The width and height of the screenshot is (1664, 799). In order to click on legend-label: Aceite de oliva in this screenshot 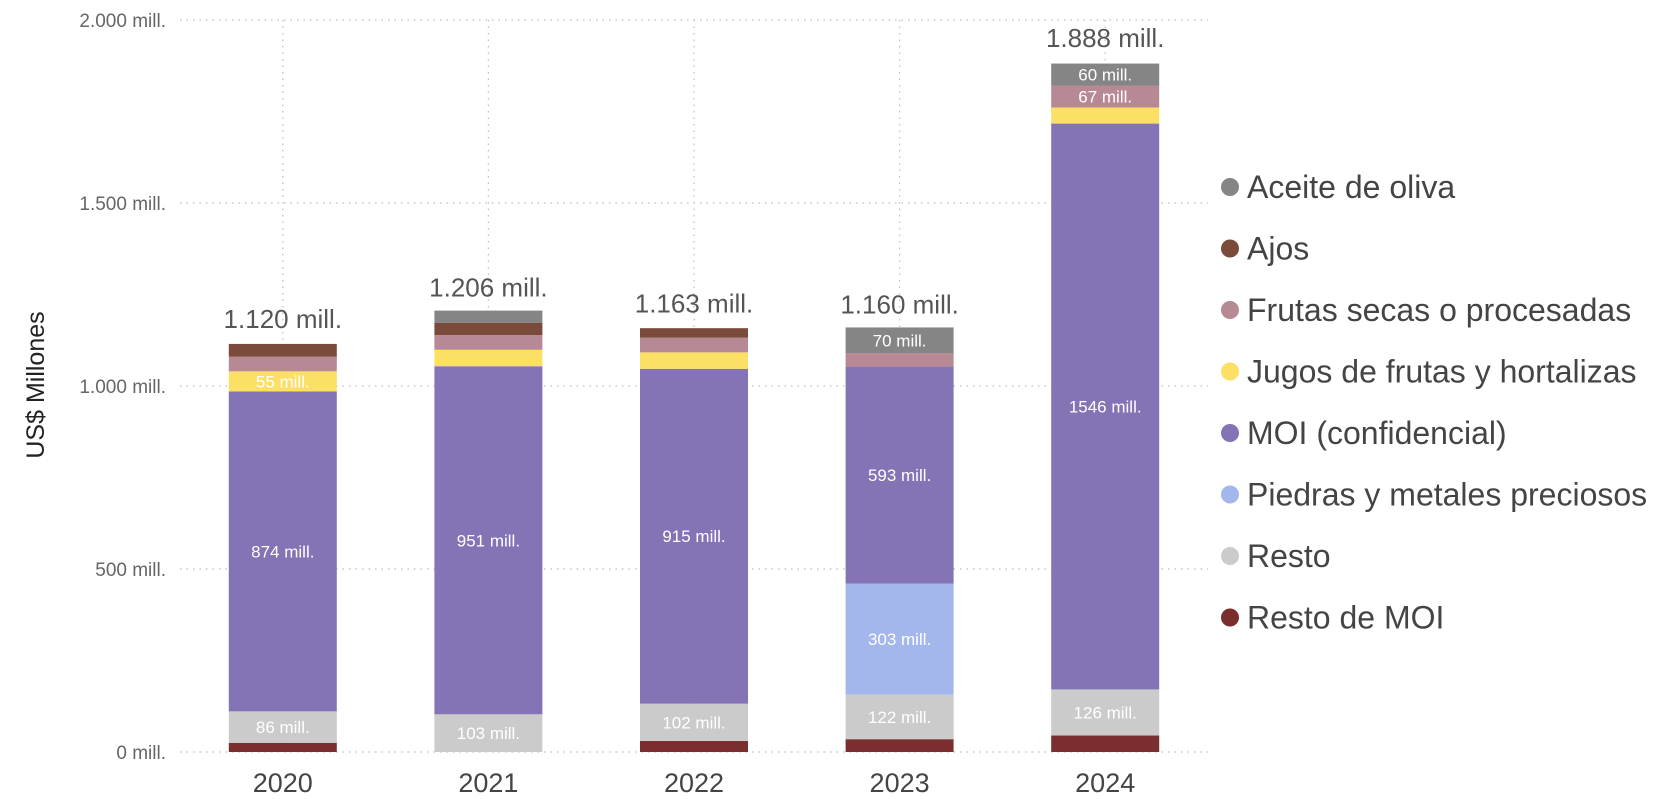, I will do `click(1351, 187)`.